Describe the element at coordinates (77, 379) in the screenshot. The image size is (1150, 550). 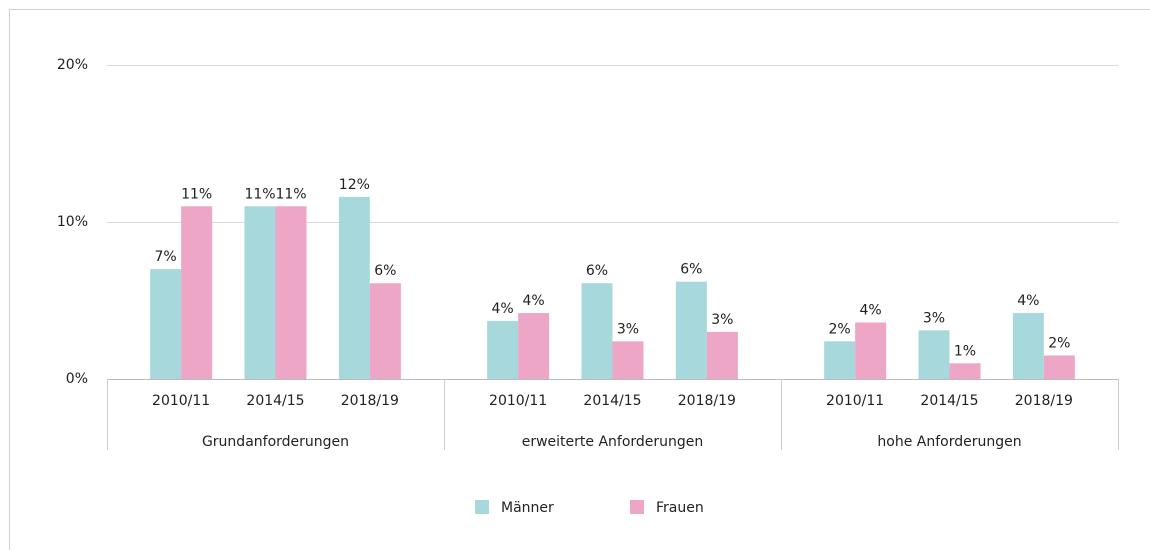
I see `y-tick-label: 0%` at that location.